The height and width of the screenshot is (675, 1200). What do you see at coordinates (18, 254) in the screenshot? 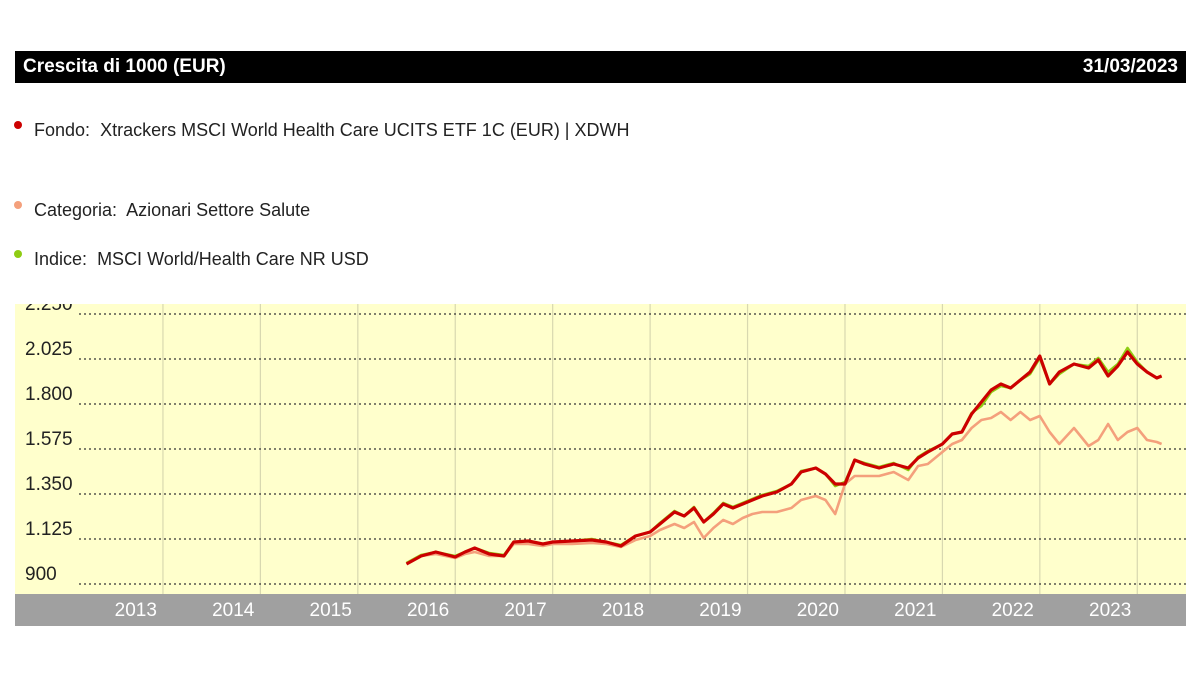
I see `indice-dot-icon` at bounding box center [18, 254].